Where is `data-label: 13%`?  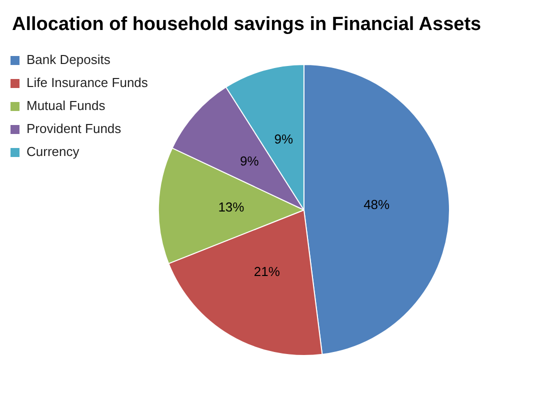 data-label: 13% is located at coordinates (231, 206).